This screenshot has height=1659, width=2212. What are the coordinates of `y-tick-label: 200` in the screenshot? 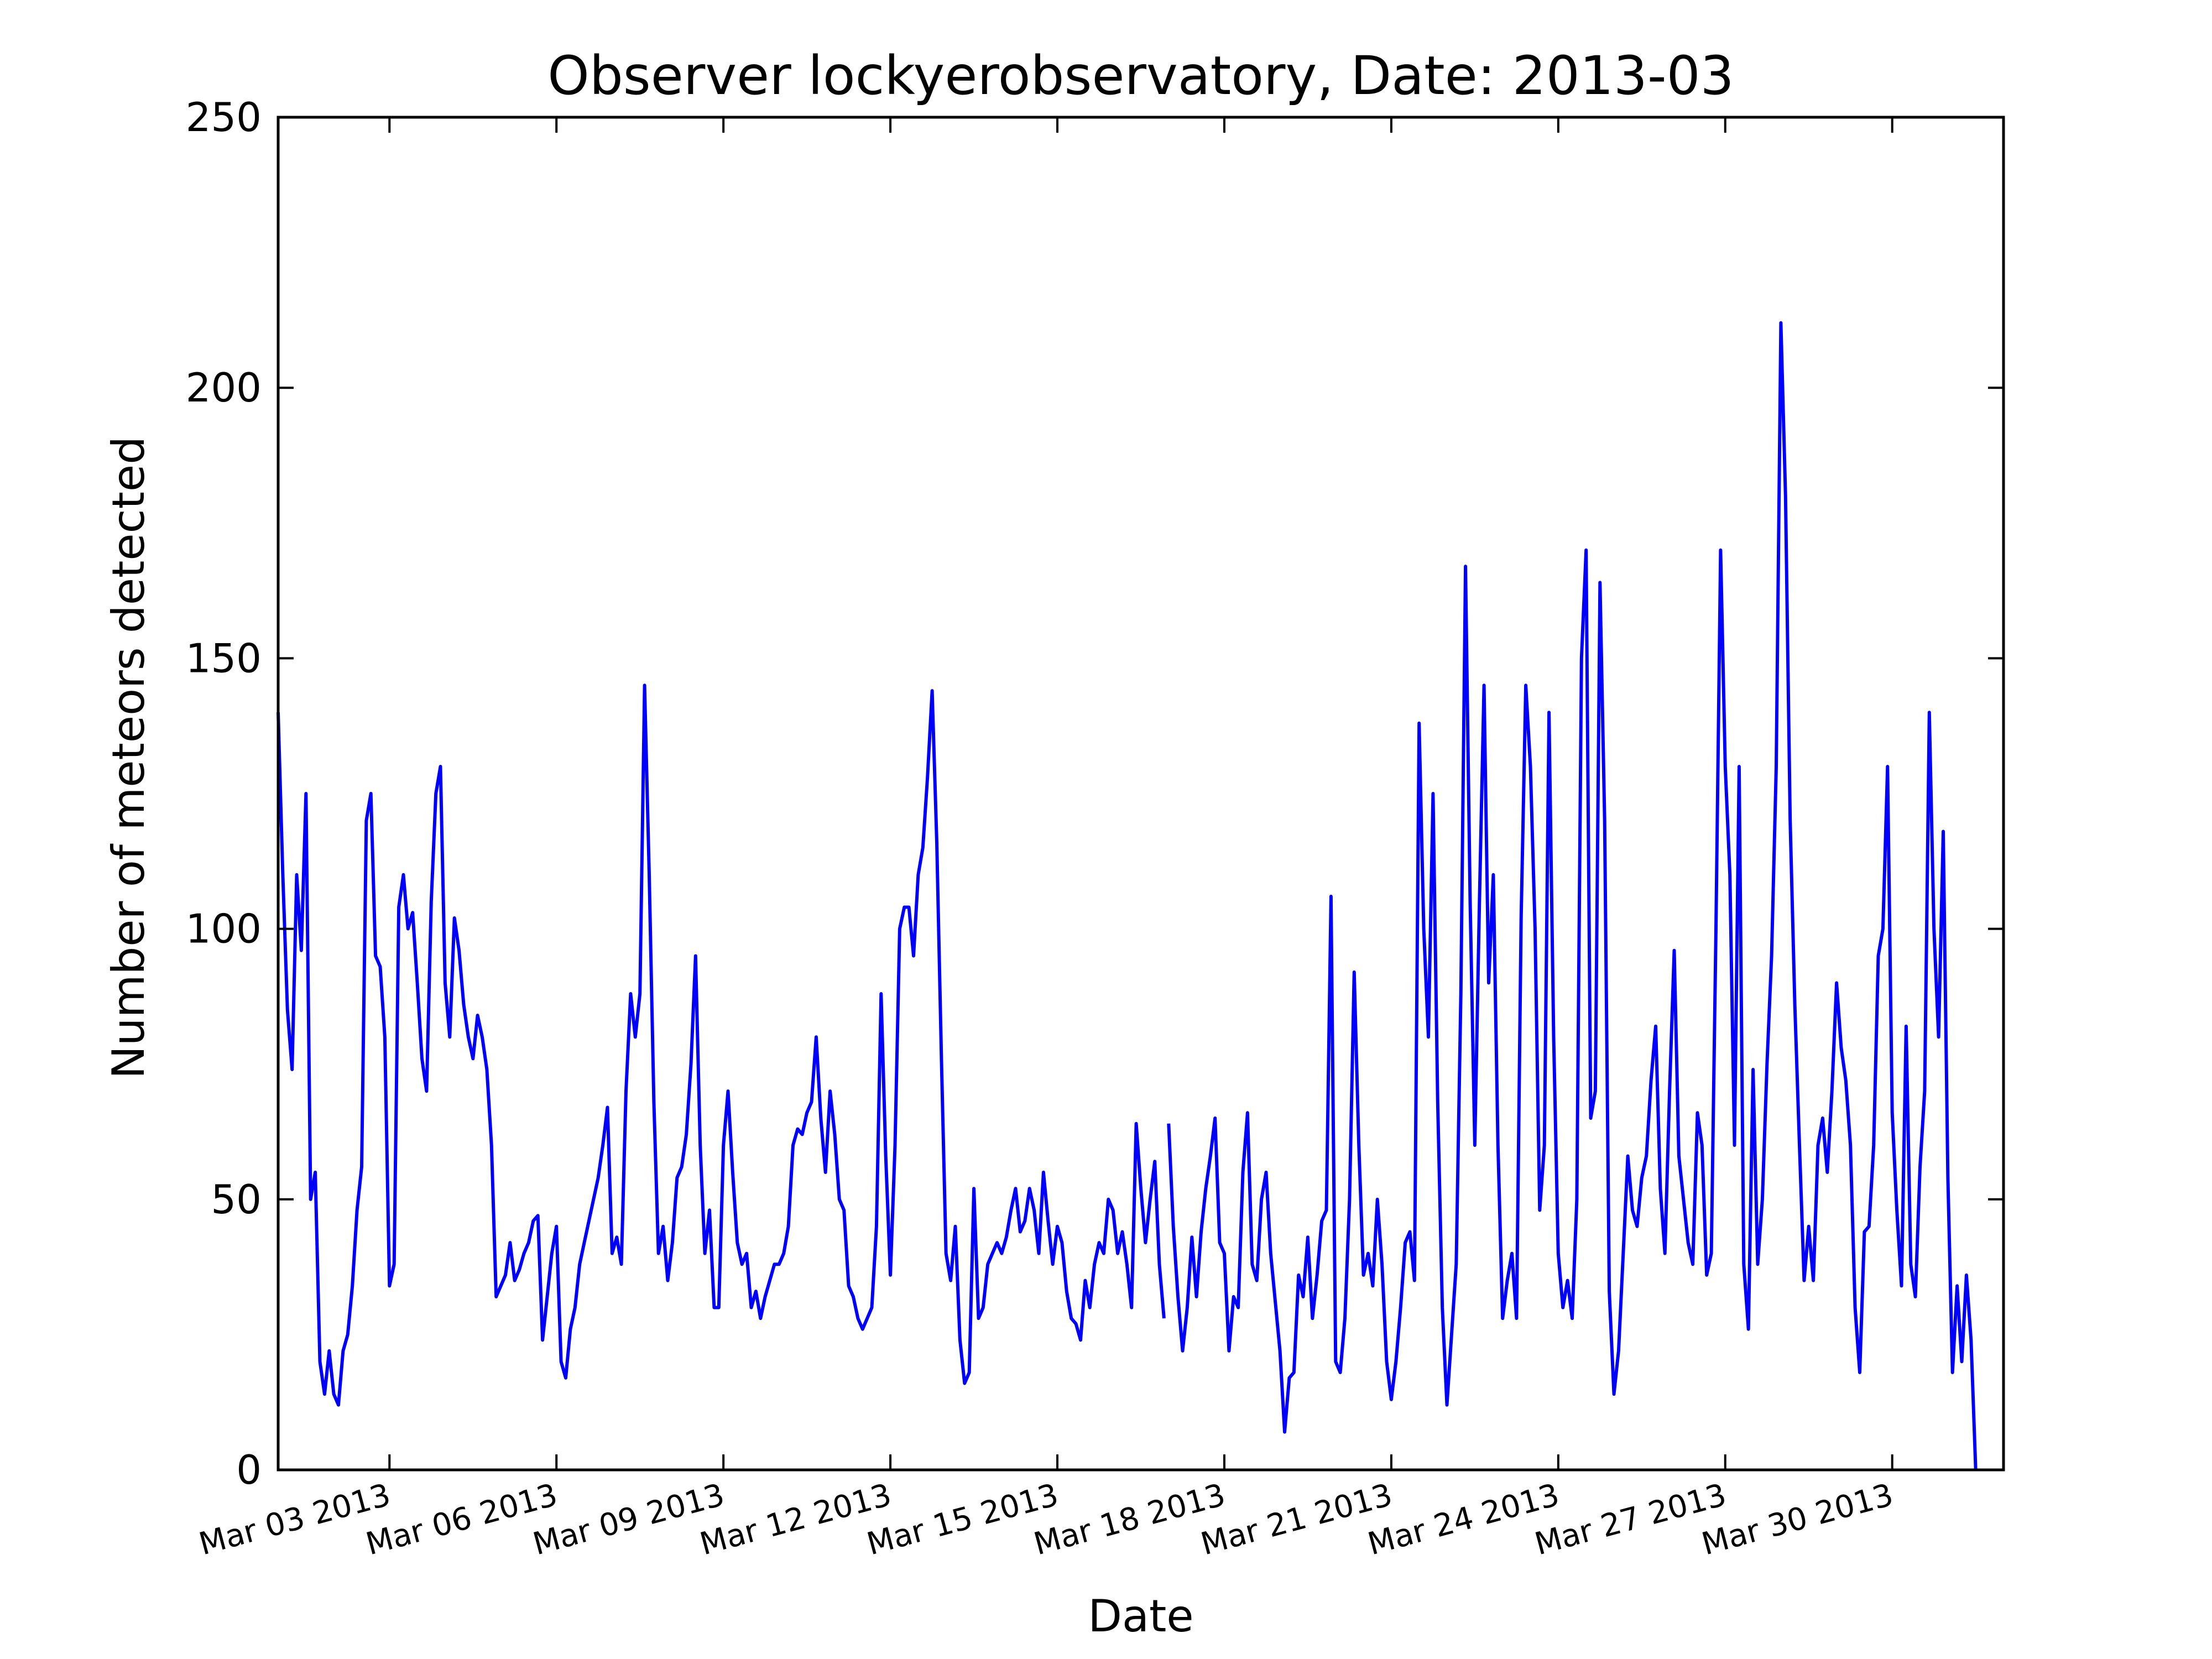 It's located at (224, 388).